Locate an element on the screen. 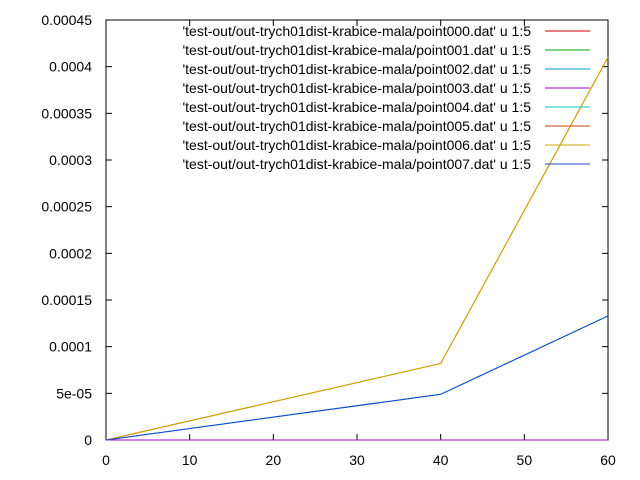 The width and height of the screenshot is (640, 480). y-tick-label: 0 is located at coordinates (88, 440).